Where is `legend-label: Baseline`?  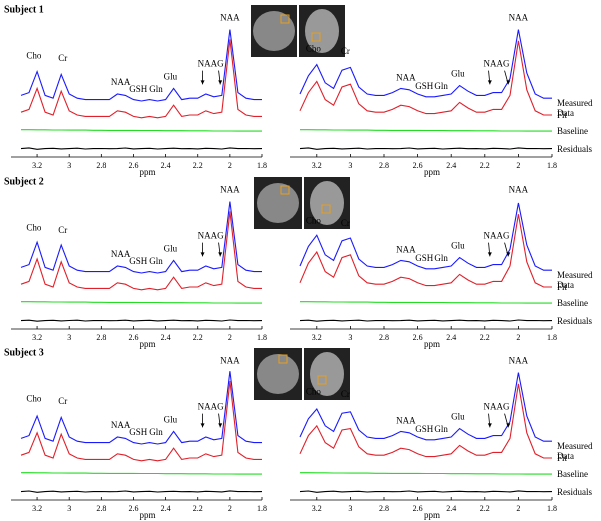
legend-label: Baseline is located at coordinates (572, 474).